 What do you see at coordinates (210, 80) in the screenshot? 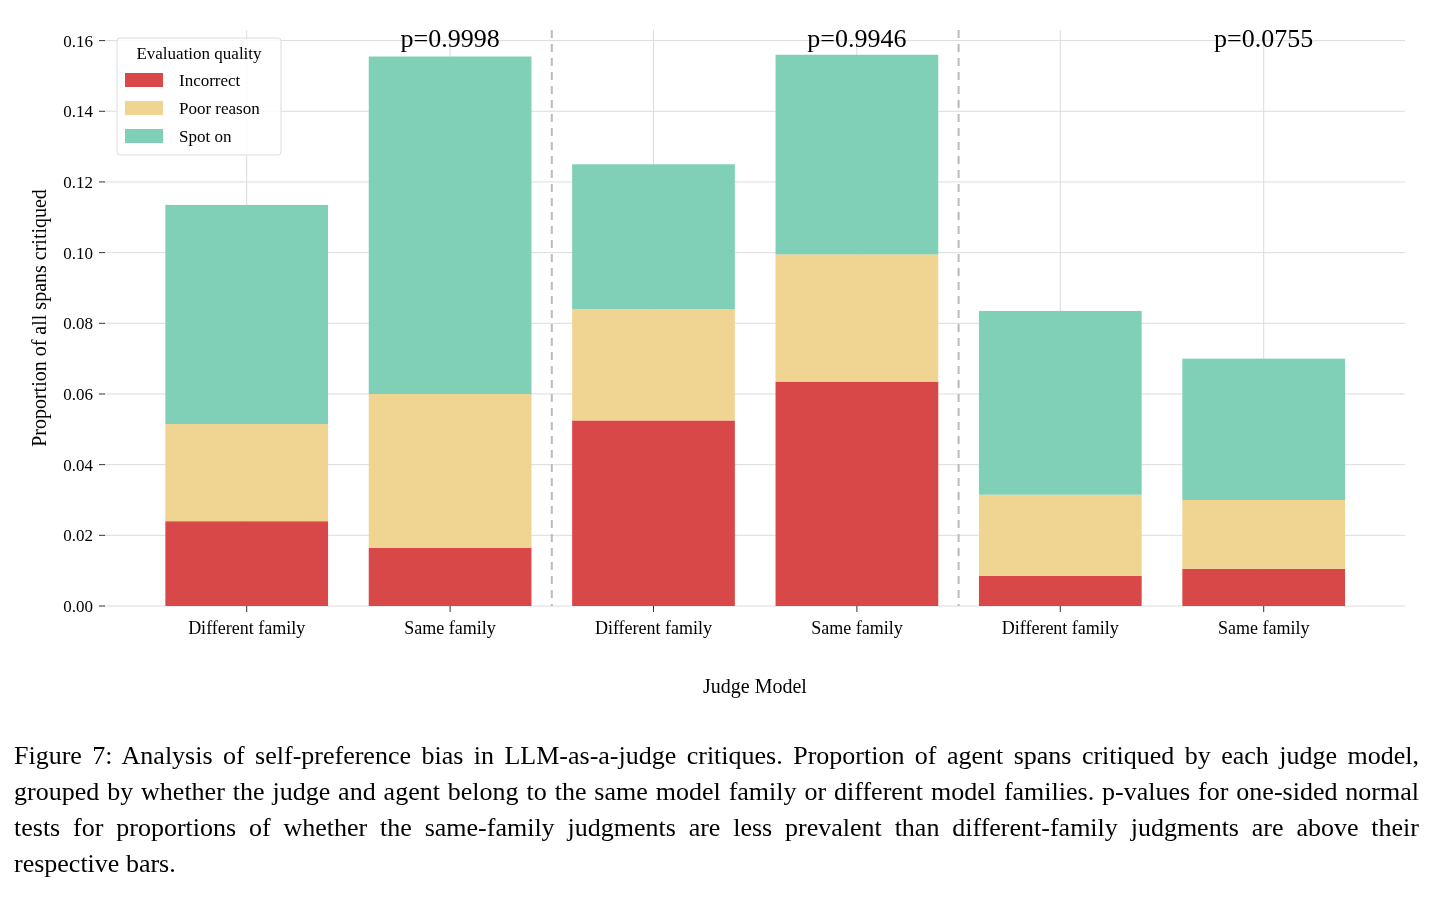
I see `legend-label: Incorrect` at bounding box center [210, 80].